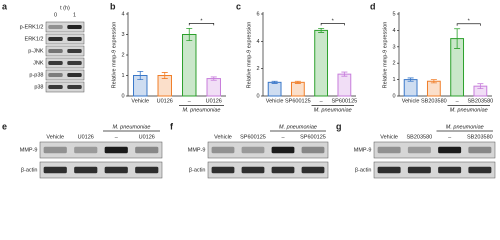 This screenshot has height=240, width=500. What do you see at coordinates (4, 126) in the screenshot?
I see `panel-label: e` at bounding box center [4, 126].